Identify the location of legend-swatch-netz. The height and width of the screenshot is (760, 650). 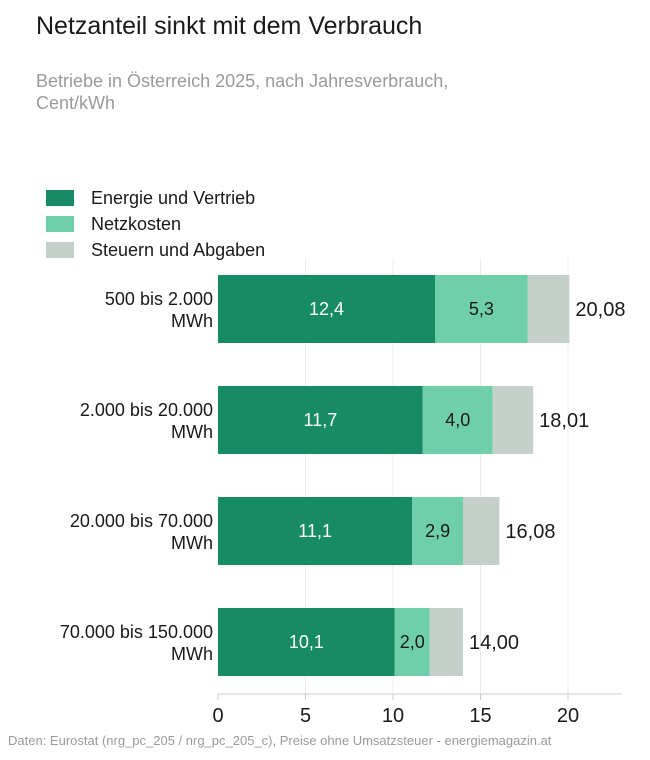
(60, 224).